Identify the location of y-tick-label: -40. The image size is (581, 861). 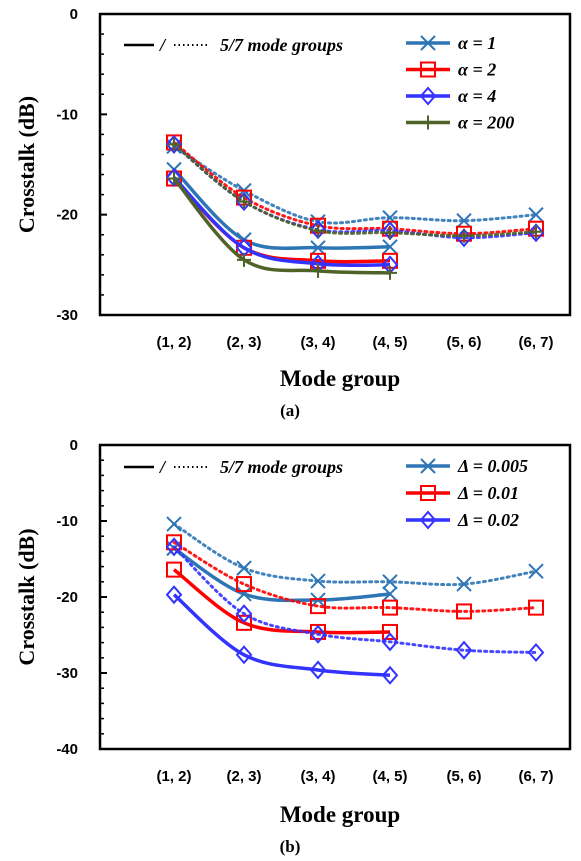
(67, 749).